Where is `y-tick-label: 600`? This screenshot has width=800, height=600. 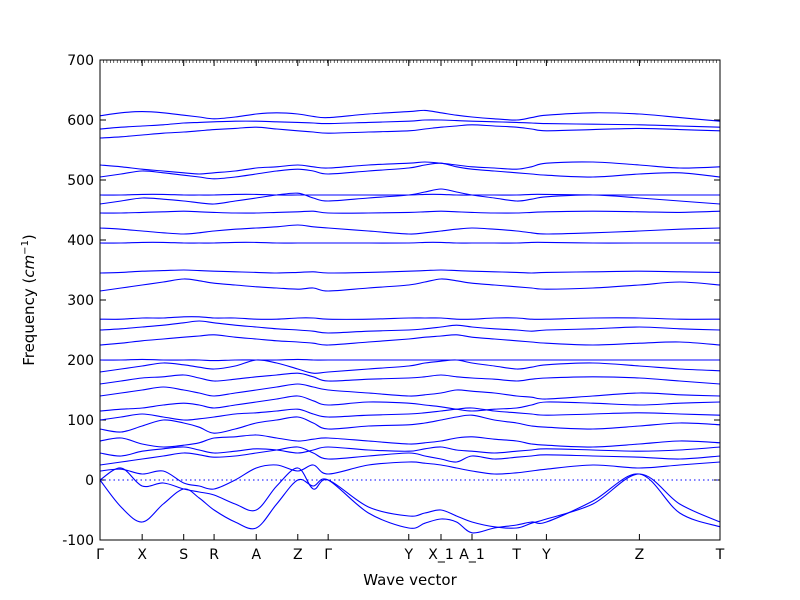 y-tick-label: 600 is located at coordinates (80, 121).